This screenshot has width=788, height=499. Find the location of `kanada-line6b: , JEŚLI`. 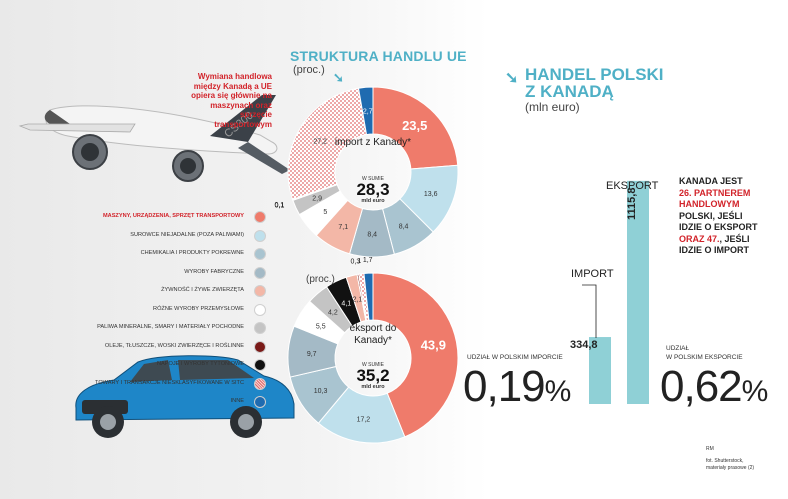

kanada-line6b: , JEŚLI is located at coordinates (734, 238).